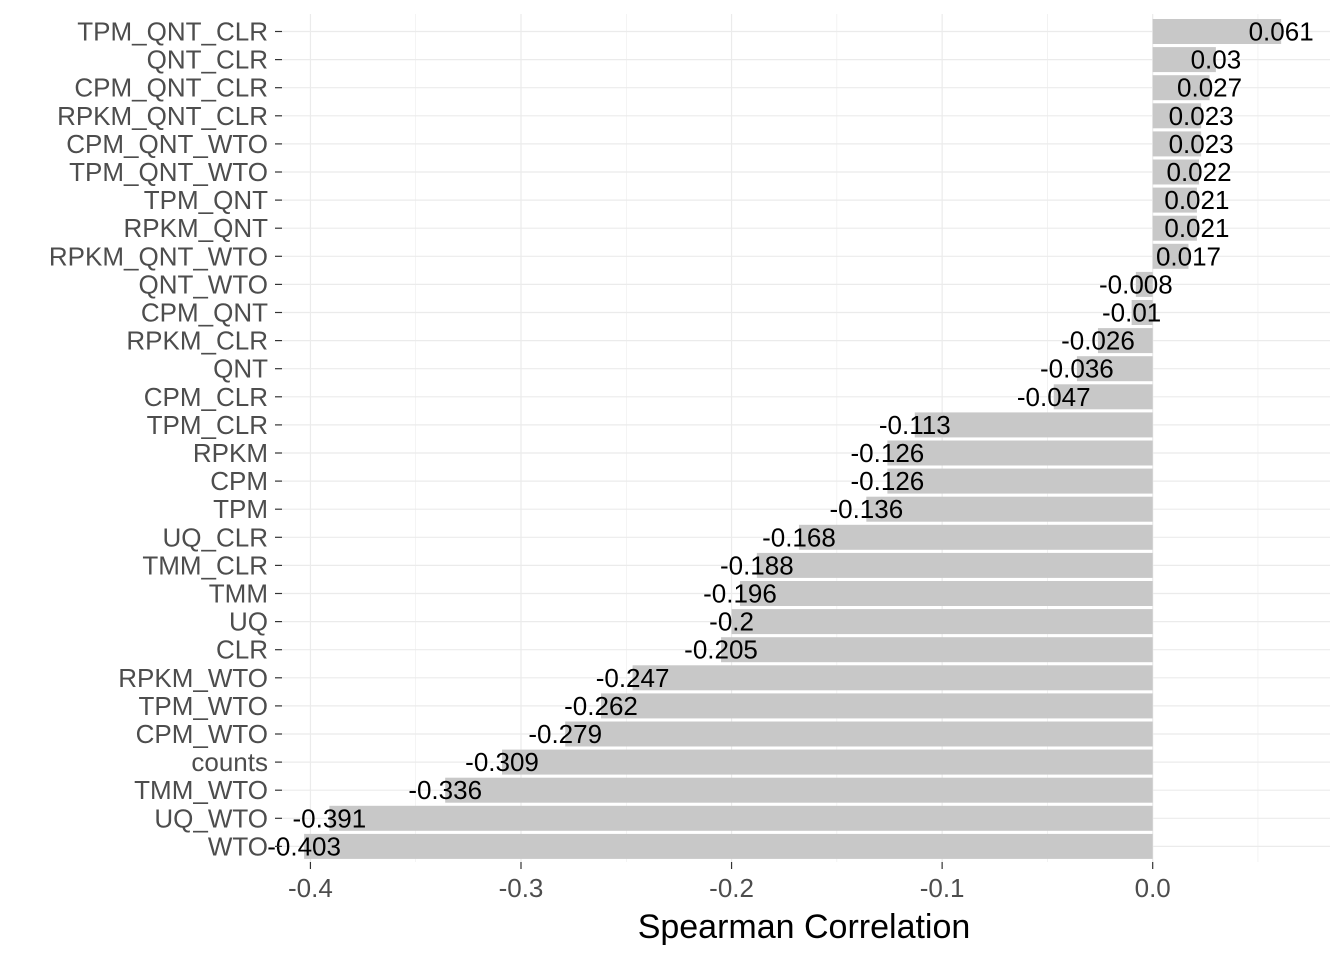 This screenshot has height=960, width=1344. I want to click on x-axis: -0.4 -0.3 -0.2 -0.1 0.0, so click(729, 882).